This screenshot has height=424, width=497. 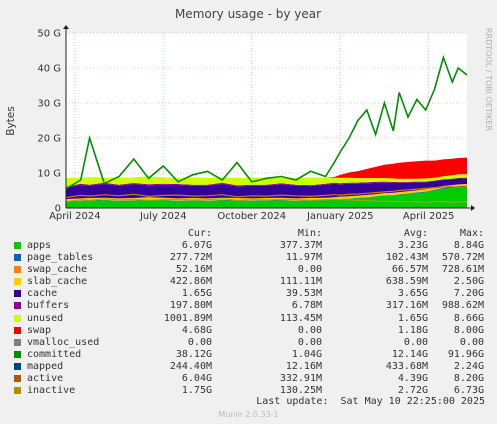 What do you see at coordinates (49, 174) in the screenshot?
I see `y-tick-label: 10 G` at bounding box center [49, 174].